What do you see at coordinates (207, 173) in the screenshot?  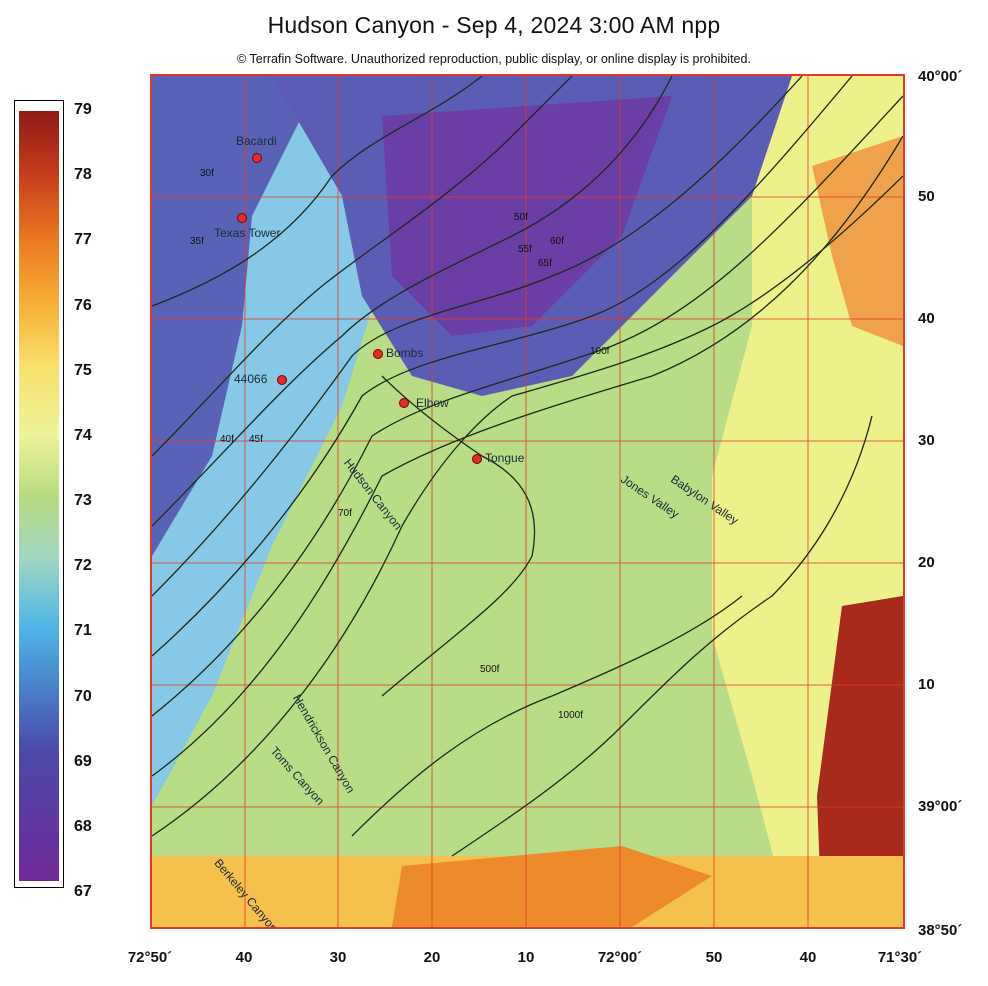 I see `contour-label: 30f` at bounding box center [207, 173].